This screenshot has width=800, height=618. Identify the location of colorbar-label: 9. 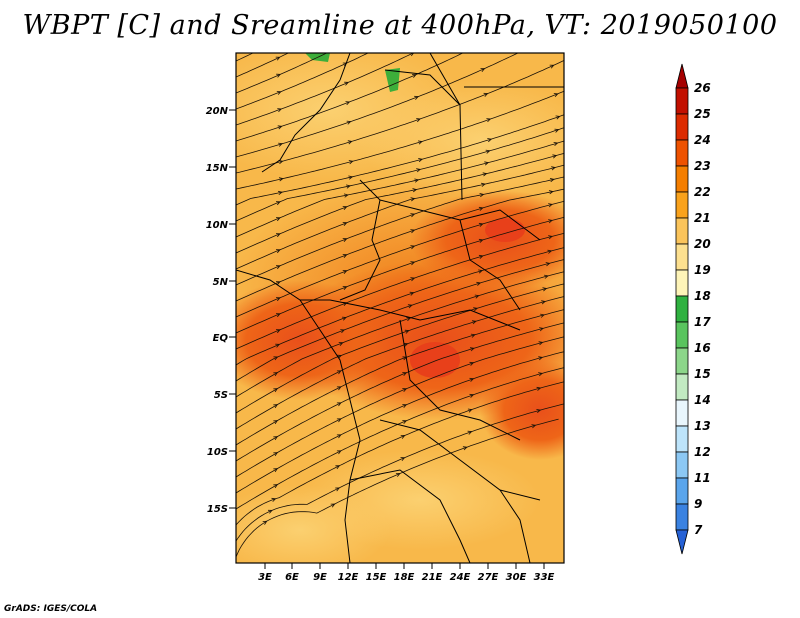
(698, 504).